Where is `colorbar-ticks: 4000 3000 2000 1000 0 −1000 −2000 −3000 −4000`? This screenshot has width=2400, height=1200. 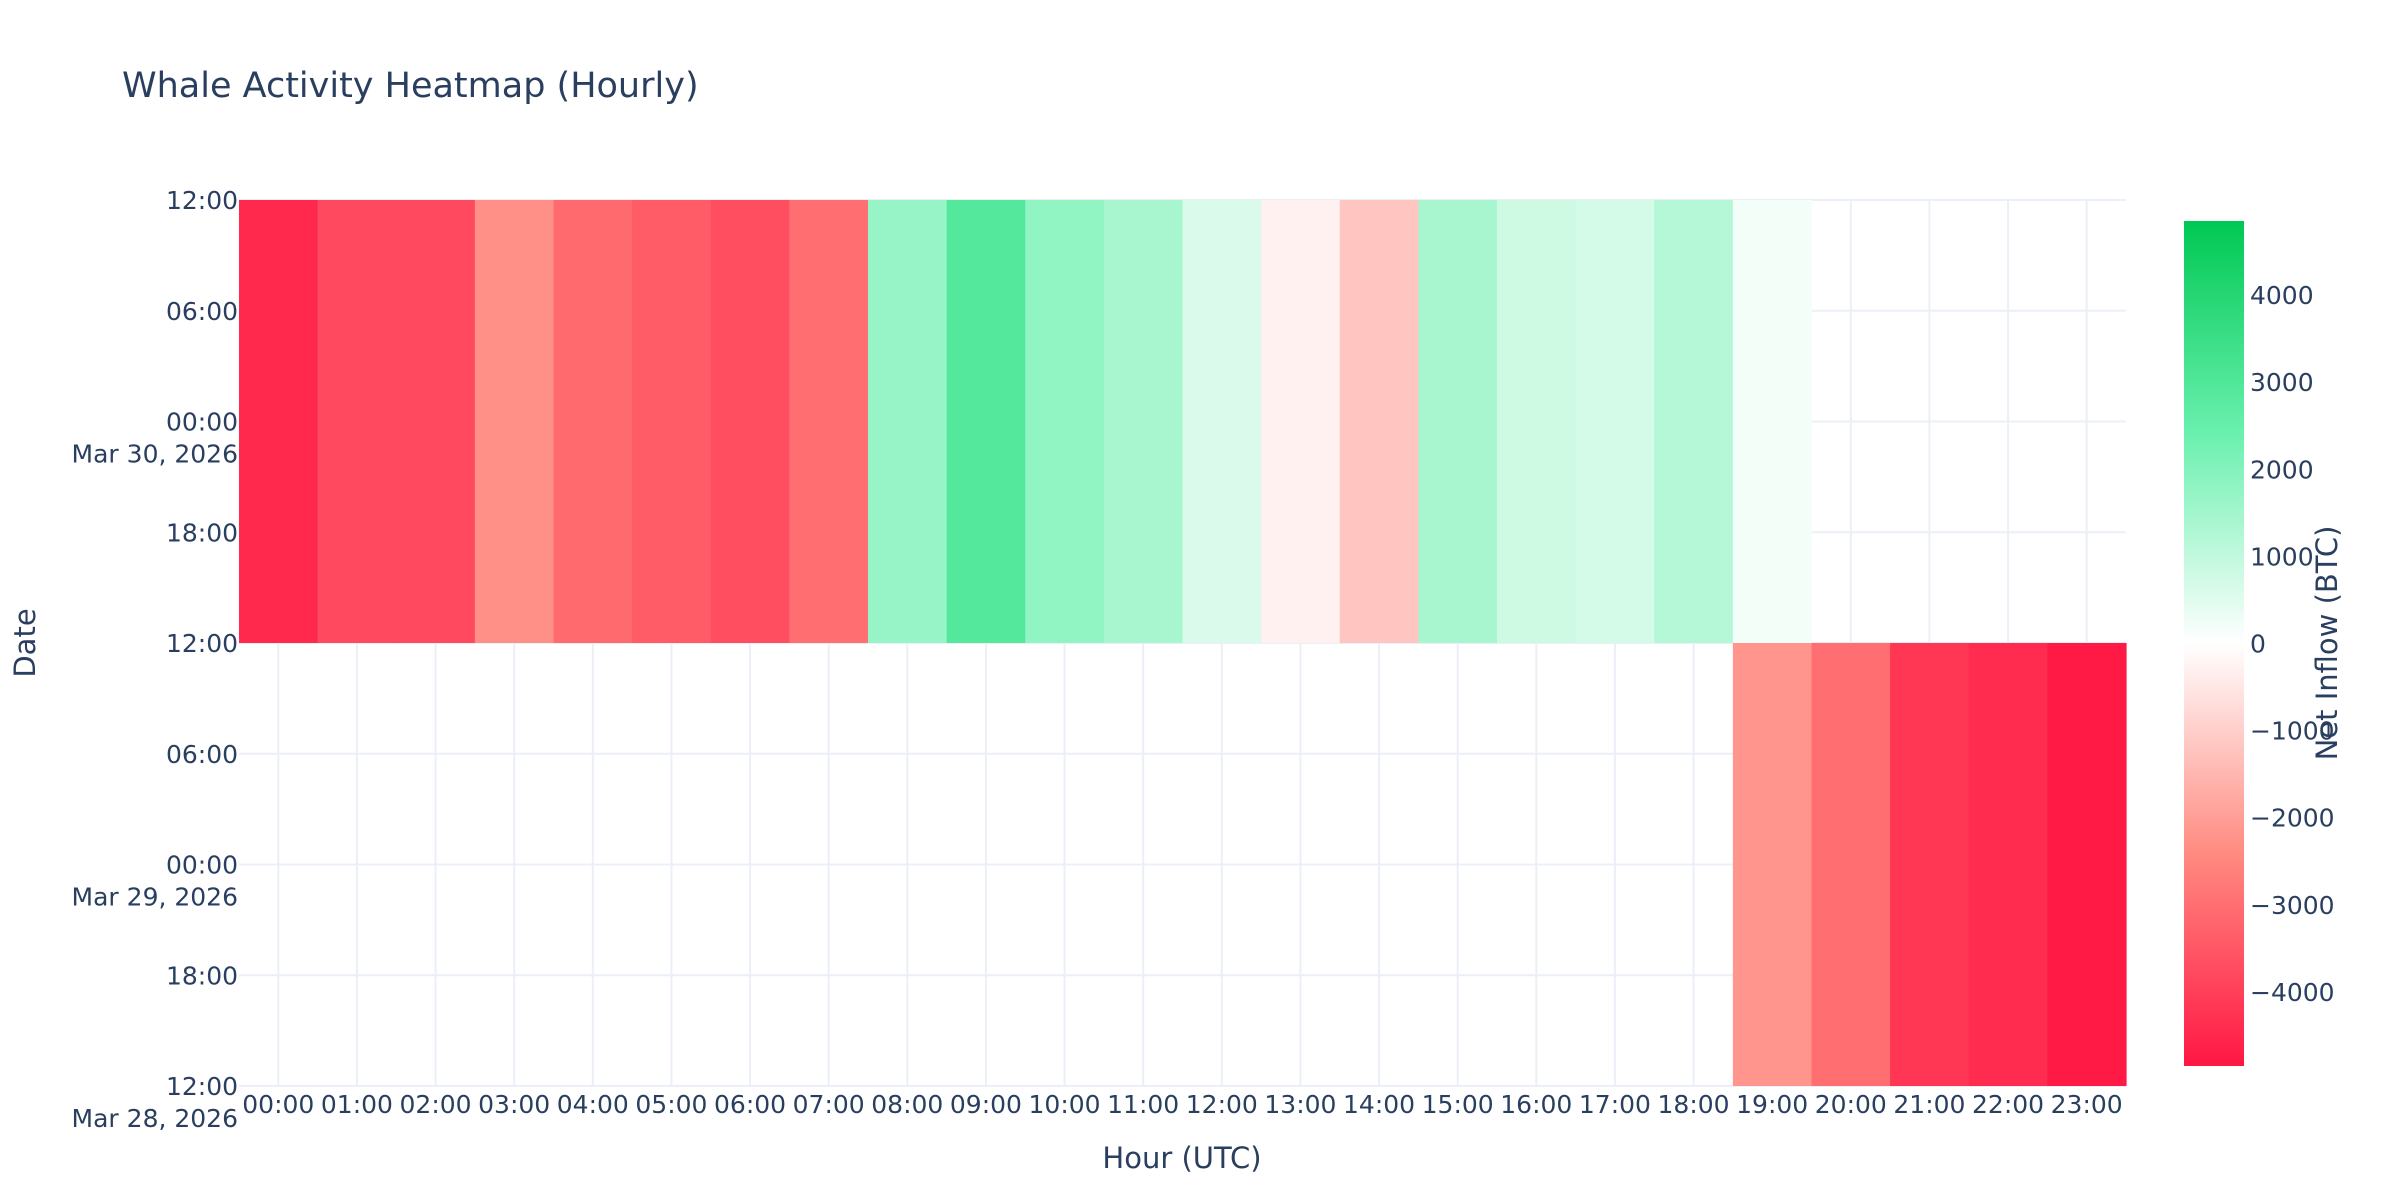 colorbar-ticks: 4000 3000 2000 1000 0 −1000 −2000 −3000 −4000 is located at coordinates (2292, 644).